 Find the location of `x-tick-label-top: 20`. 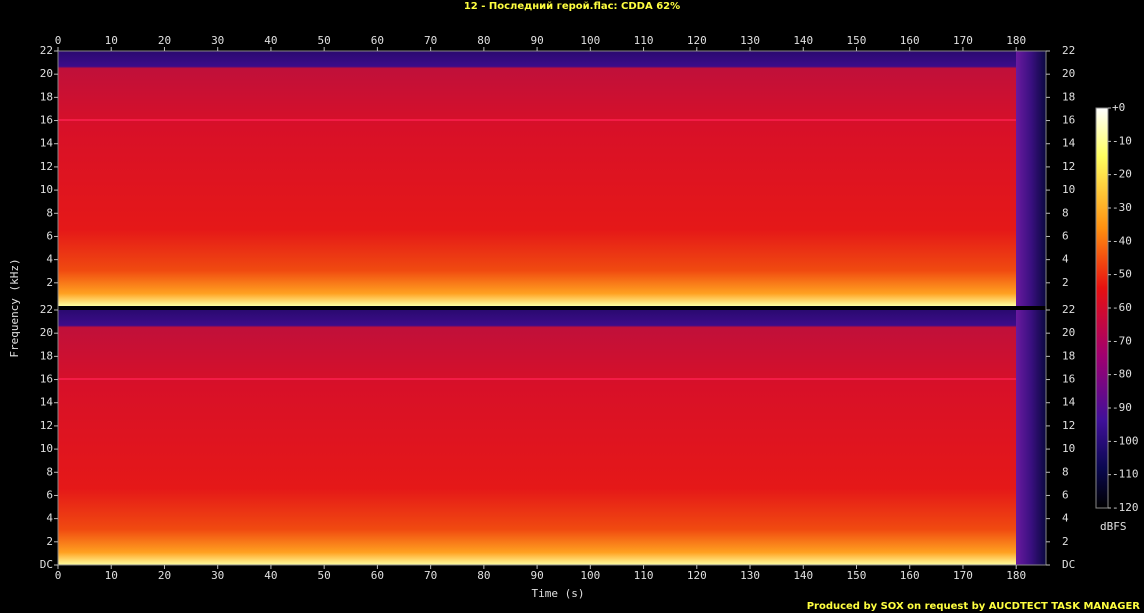

x-tick-label-top: 20 is located at coordinates (164, 40).